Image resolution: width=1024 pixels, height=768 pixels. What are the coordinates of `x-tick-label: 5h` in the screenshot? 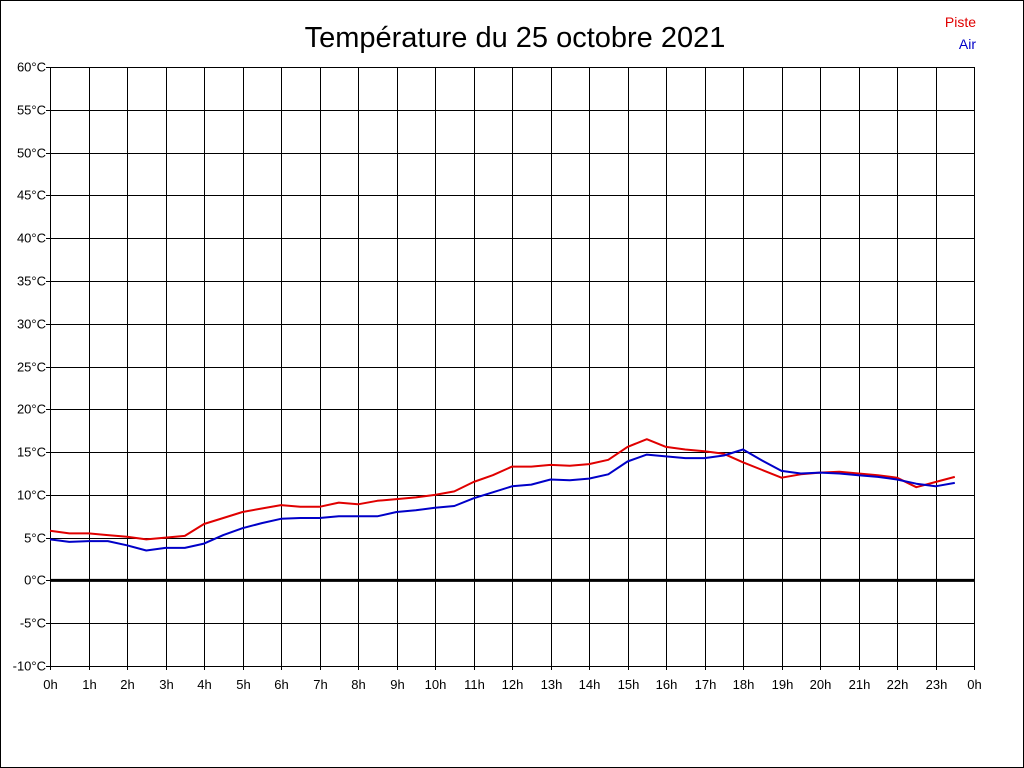 It's located at (243, 684).